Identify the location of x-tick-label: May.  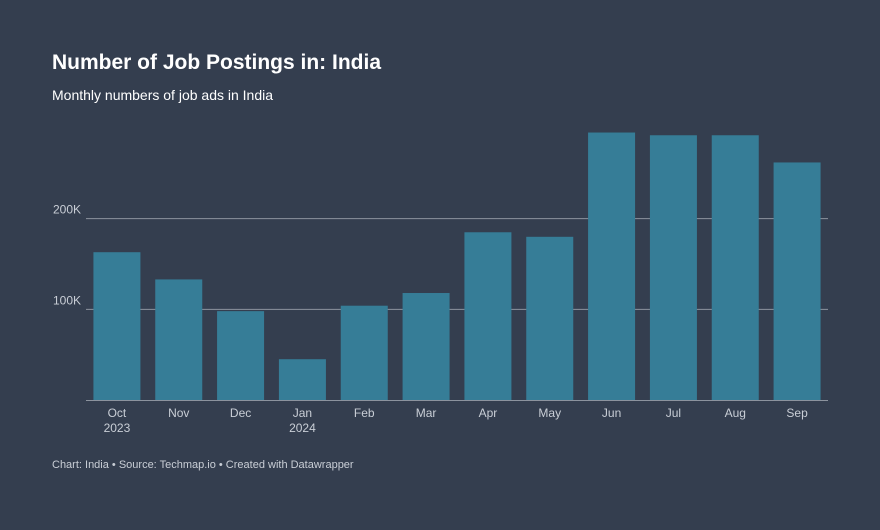
(549, 413).